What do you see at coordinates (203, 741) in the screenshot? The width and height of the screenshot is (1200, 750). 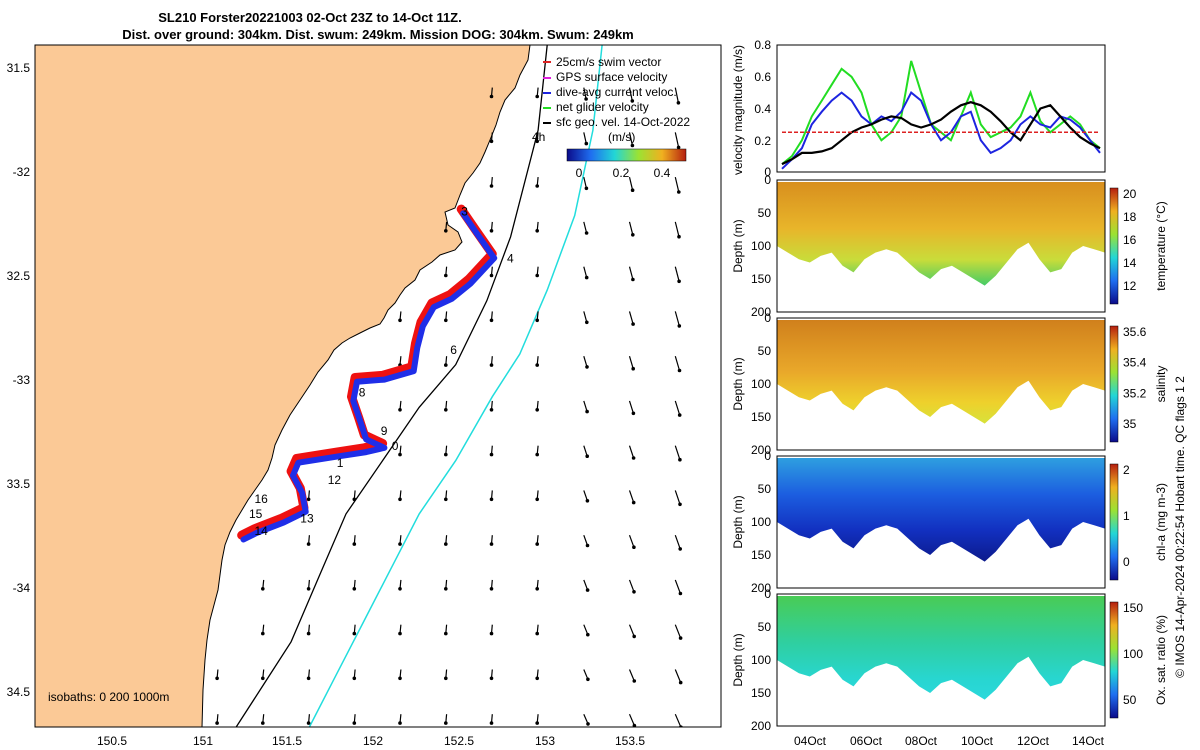 I see `map-x-tick: 151` at bounding box center [203, 741].